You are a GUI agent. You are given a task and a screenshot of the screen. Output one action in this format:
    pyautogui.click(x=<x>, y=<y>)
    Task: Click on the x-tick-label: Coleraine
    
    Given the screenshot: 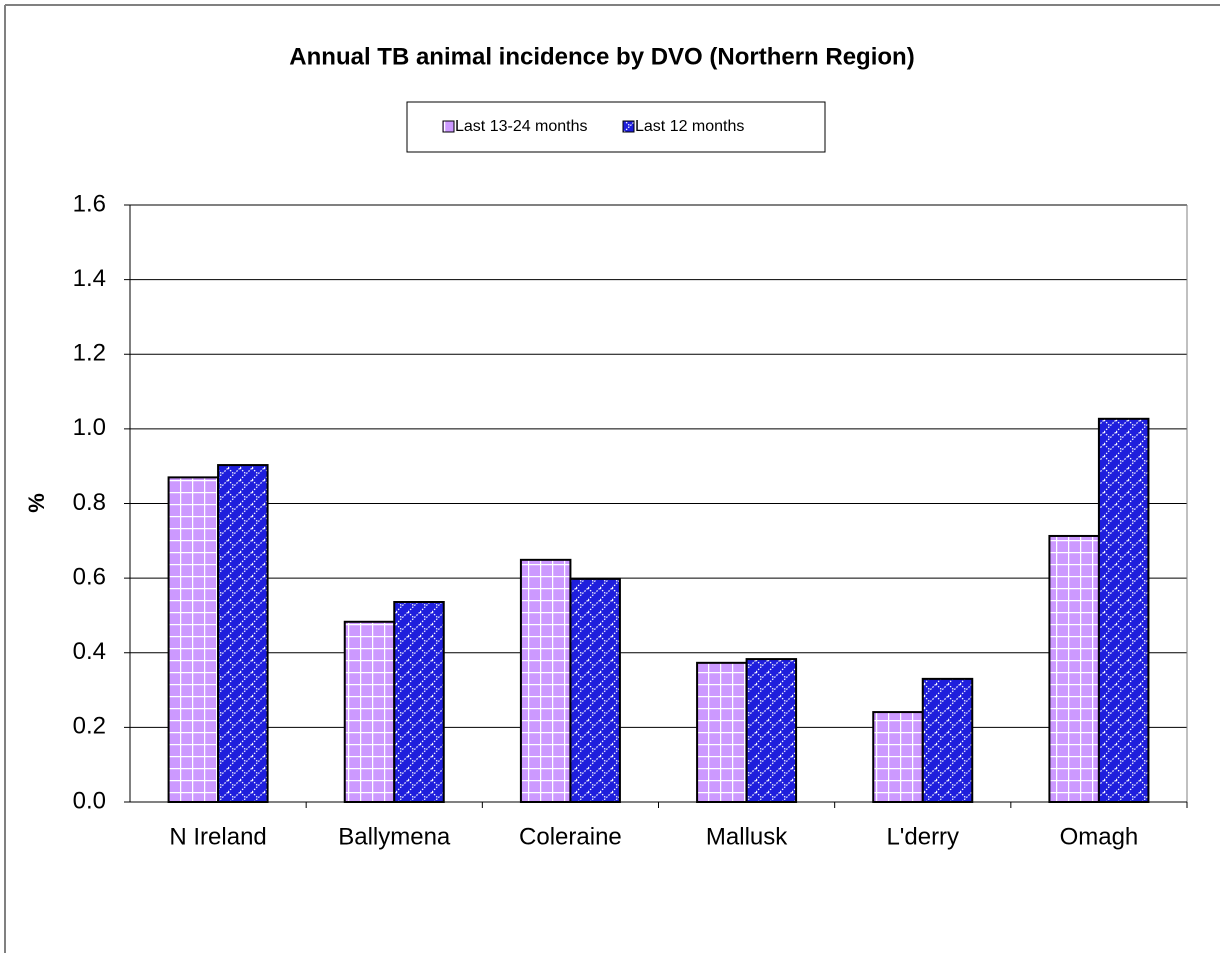 What is the action you would take?
    pyautogui.click(x=570, y=836)
    